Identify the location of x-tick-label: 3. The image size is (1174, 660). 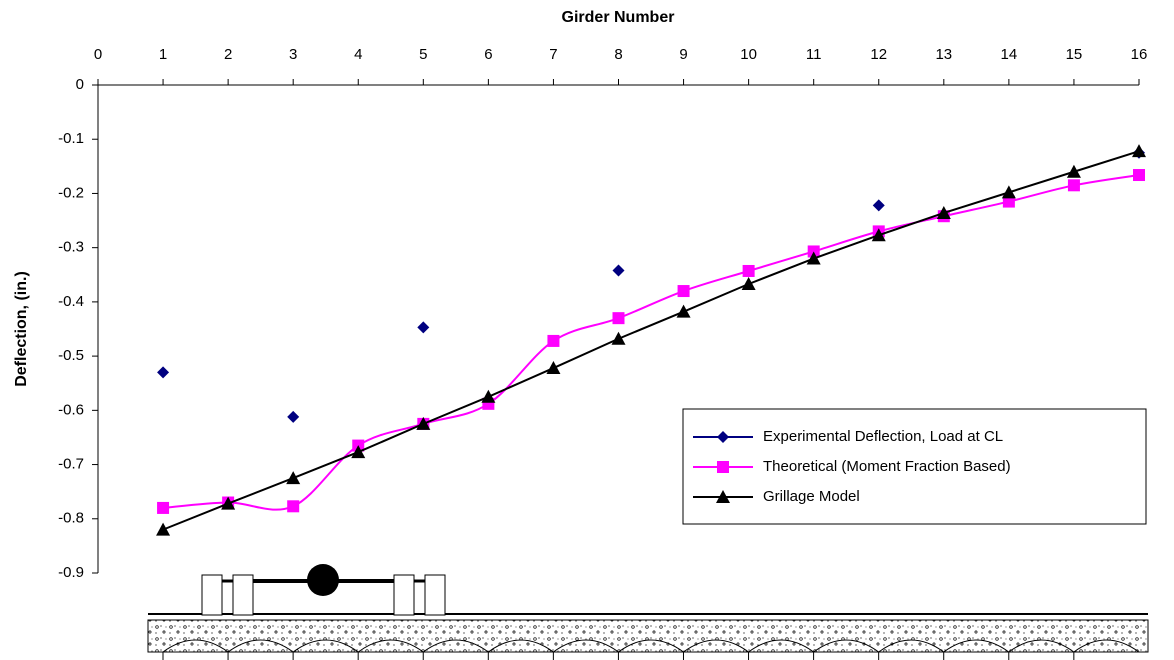
(293, 54).